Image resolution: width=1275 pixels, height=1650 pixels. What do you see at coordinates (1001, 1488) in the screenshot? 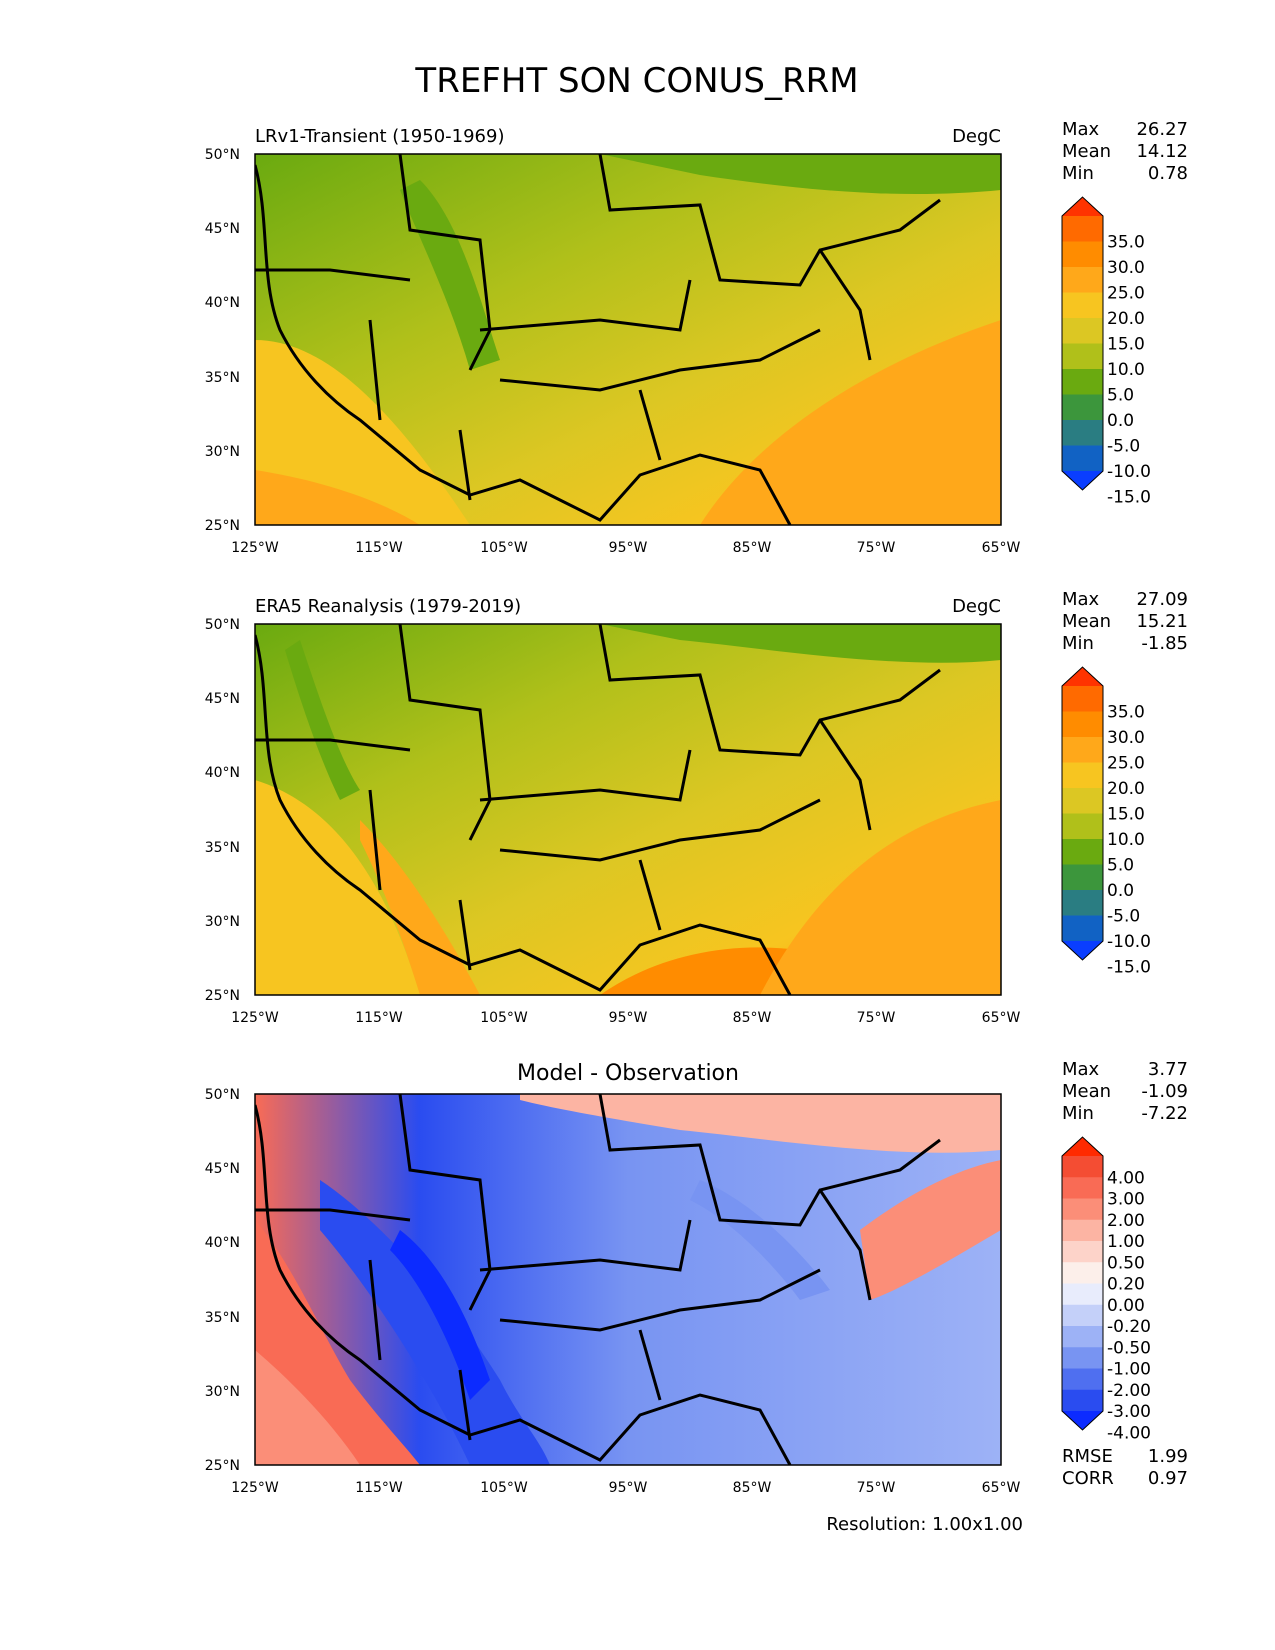
I see `lon-tick-label: 65°W` at bounding box center [1001, 1488].